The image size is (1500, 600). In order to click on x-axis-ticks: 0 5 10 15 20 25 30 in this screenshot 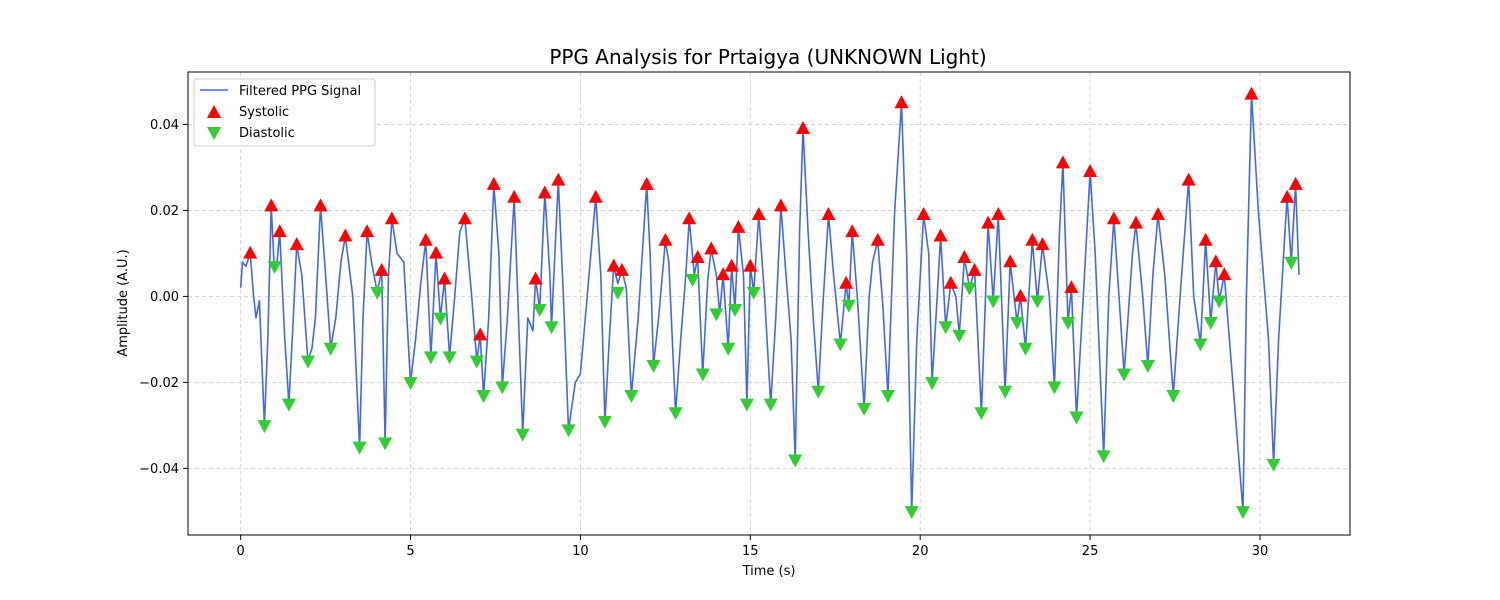, I will do `click(753, 547)`.